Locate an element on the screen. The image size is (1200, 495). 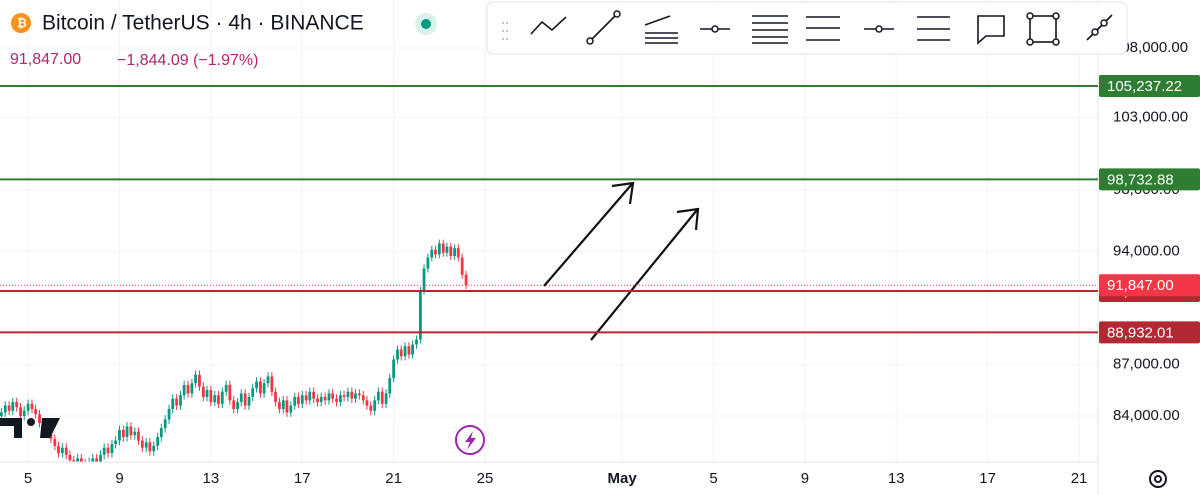
y-tick-label: 84,000.00 is located at coordinates (1146, 415).